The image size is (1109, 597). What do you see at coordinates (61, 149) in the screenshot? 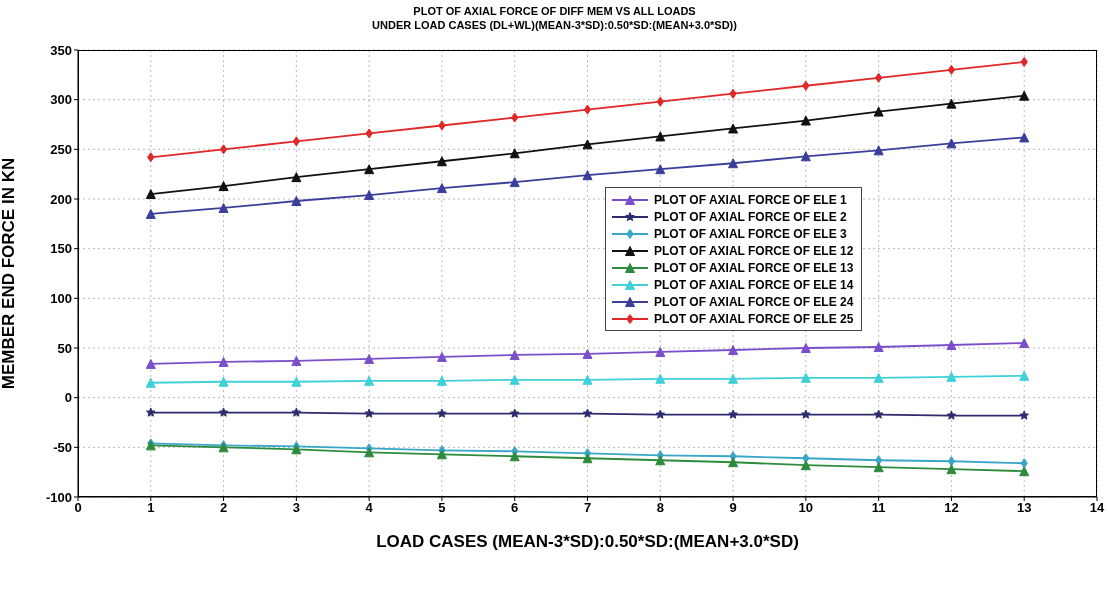
I see `y-tick-label: 250` at bounding box center [61, 149].